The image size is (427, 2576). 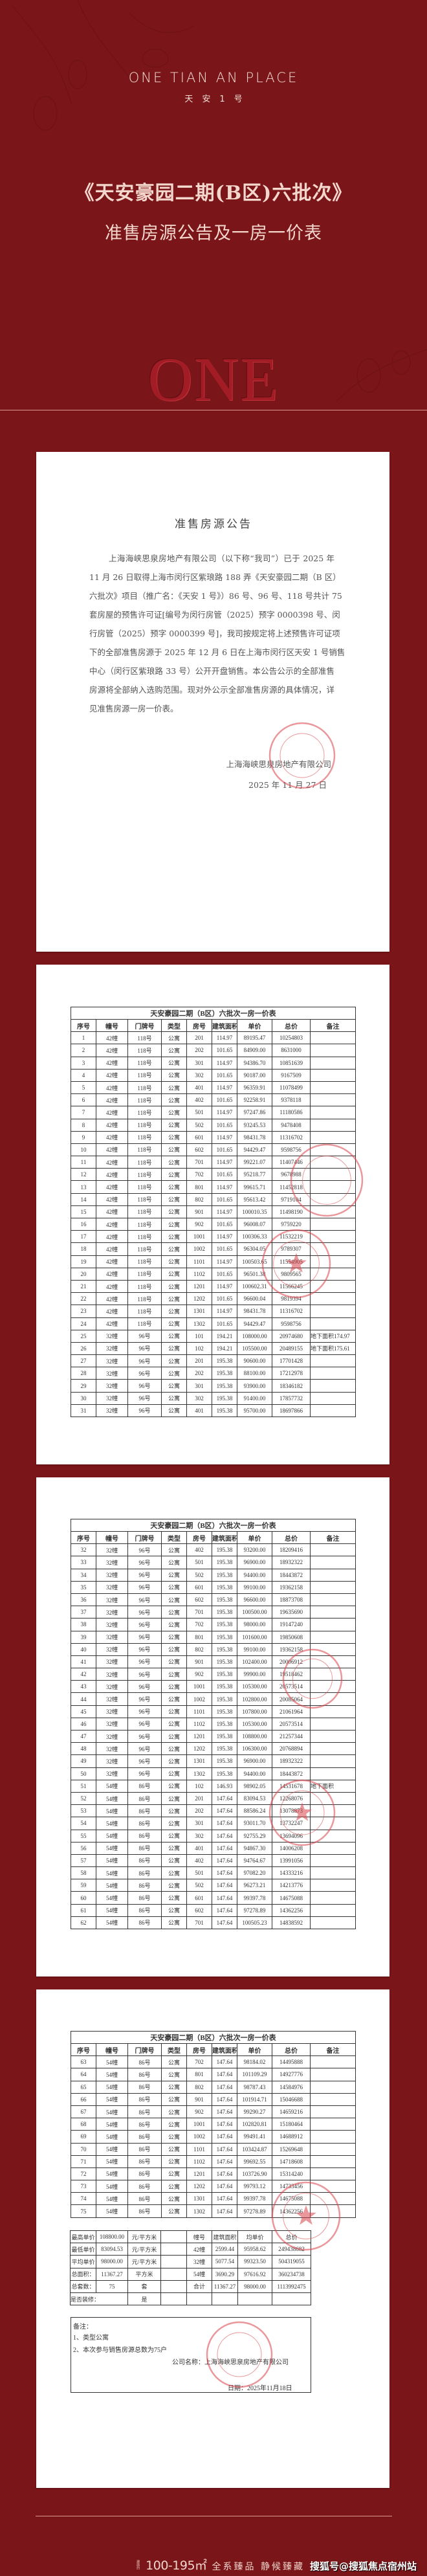 What do you see at coordinates (199, 2161) in the screenshot?
I see `table-cell: 1102` at bounding box center [199, 2161].